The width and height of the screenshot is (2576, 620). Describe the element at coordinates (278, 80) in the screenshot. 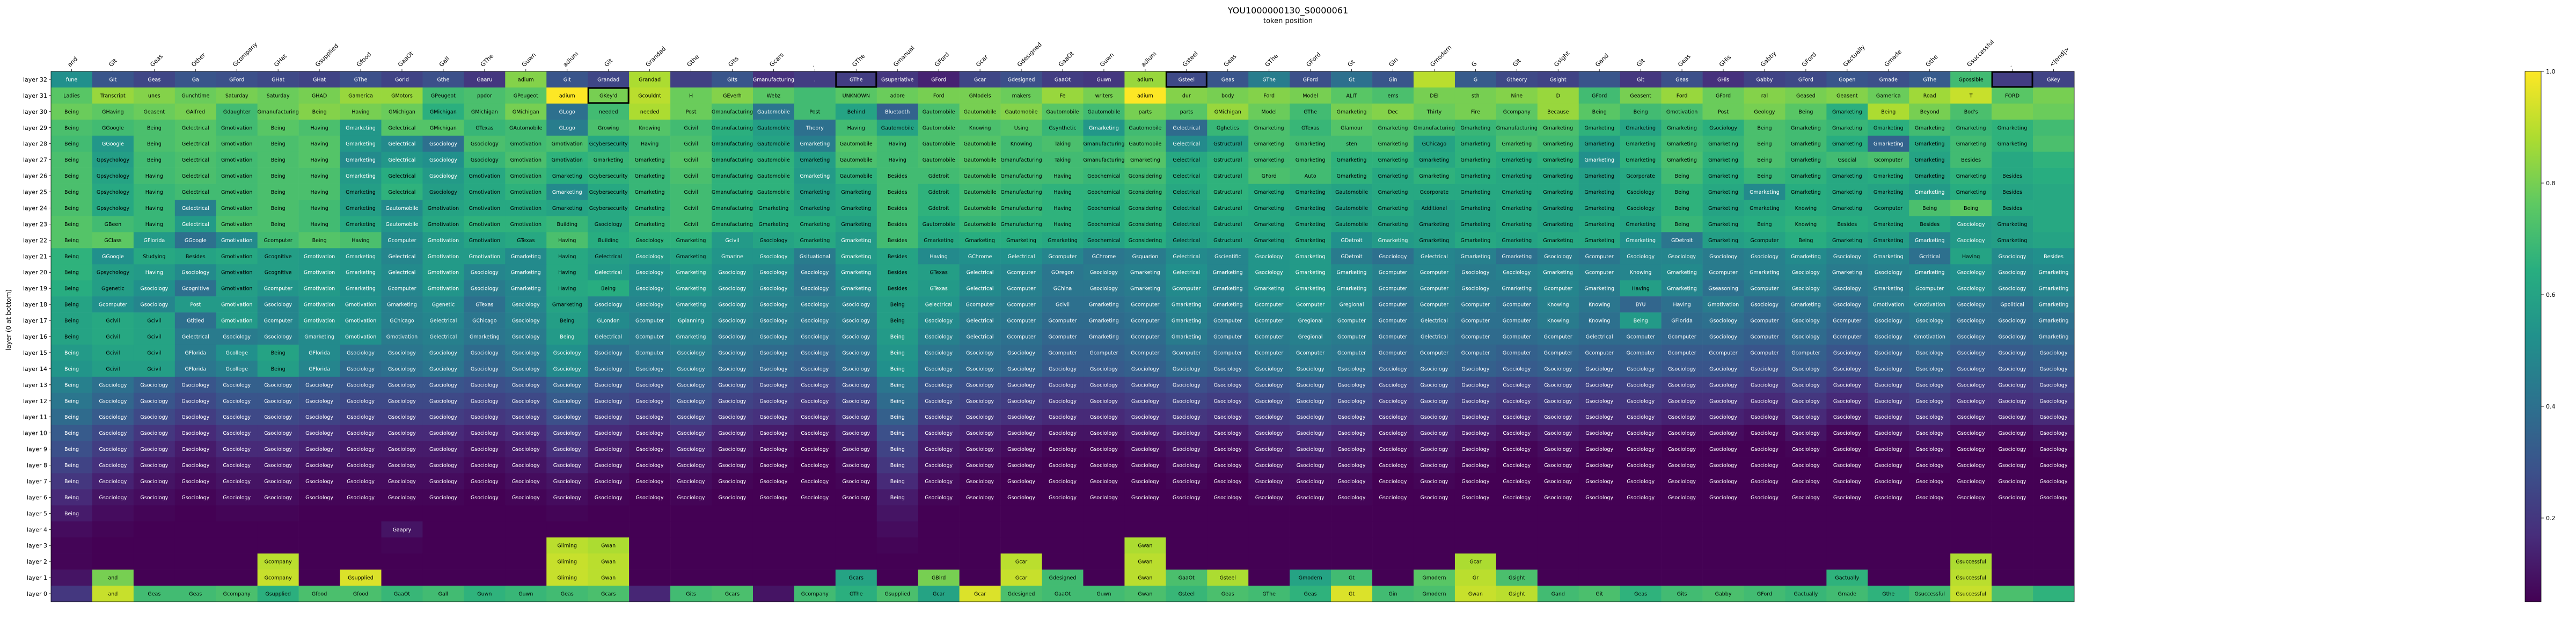

I see `cell-label: GHat` at that location.